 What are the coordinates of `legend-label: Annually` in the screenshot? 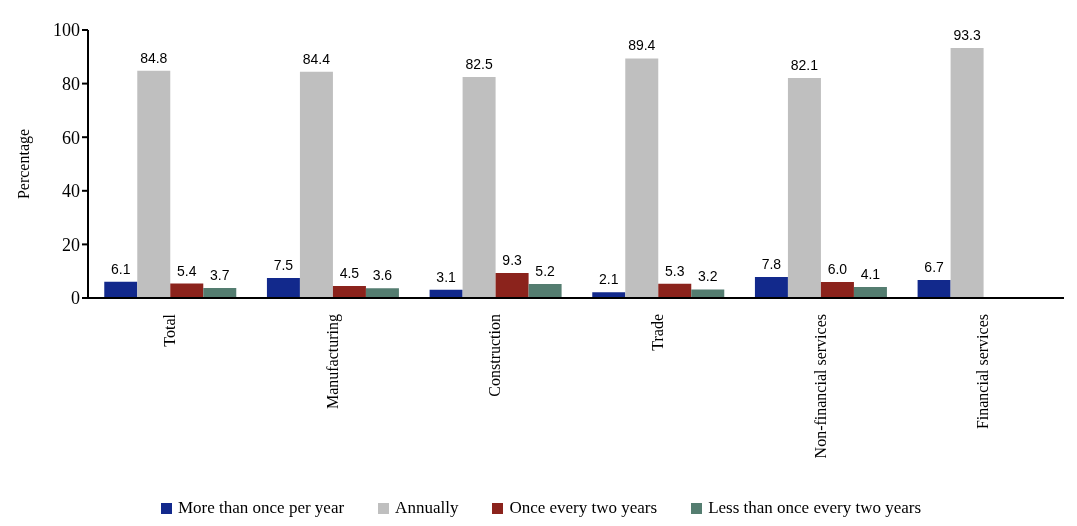 It's located at (426, 508).